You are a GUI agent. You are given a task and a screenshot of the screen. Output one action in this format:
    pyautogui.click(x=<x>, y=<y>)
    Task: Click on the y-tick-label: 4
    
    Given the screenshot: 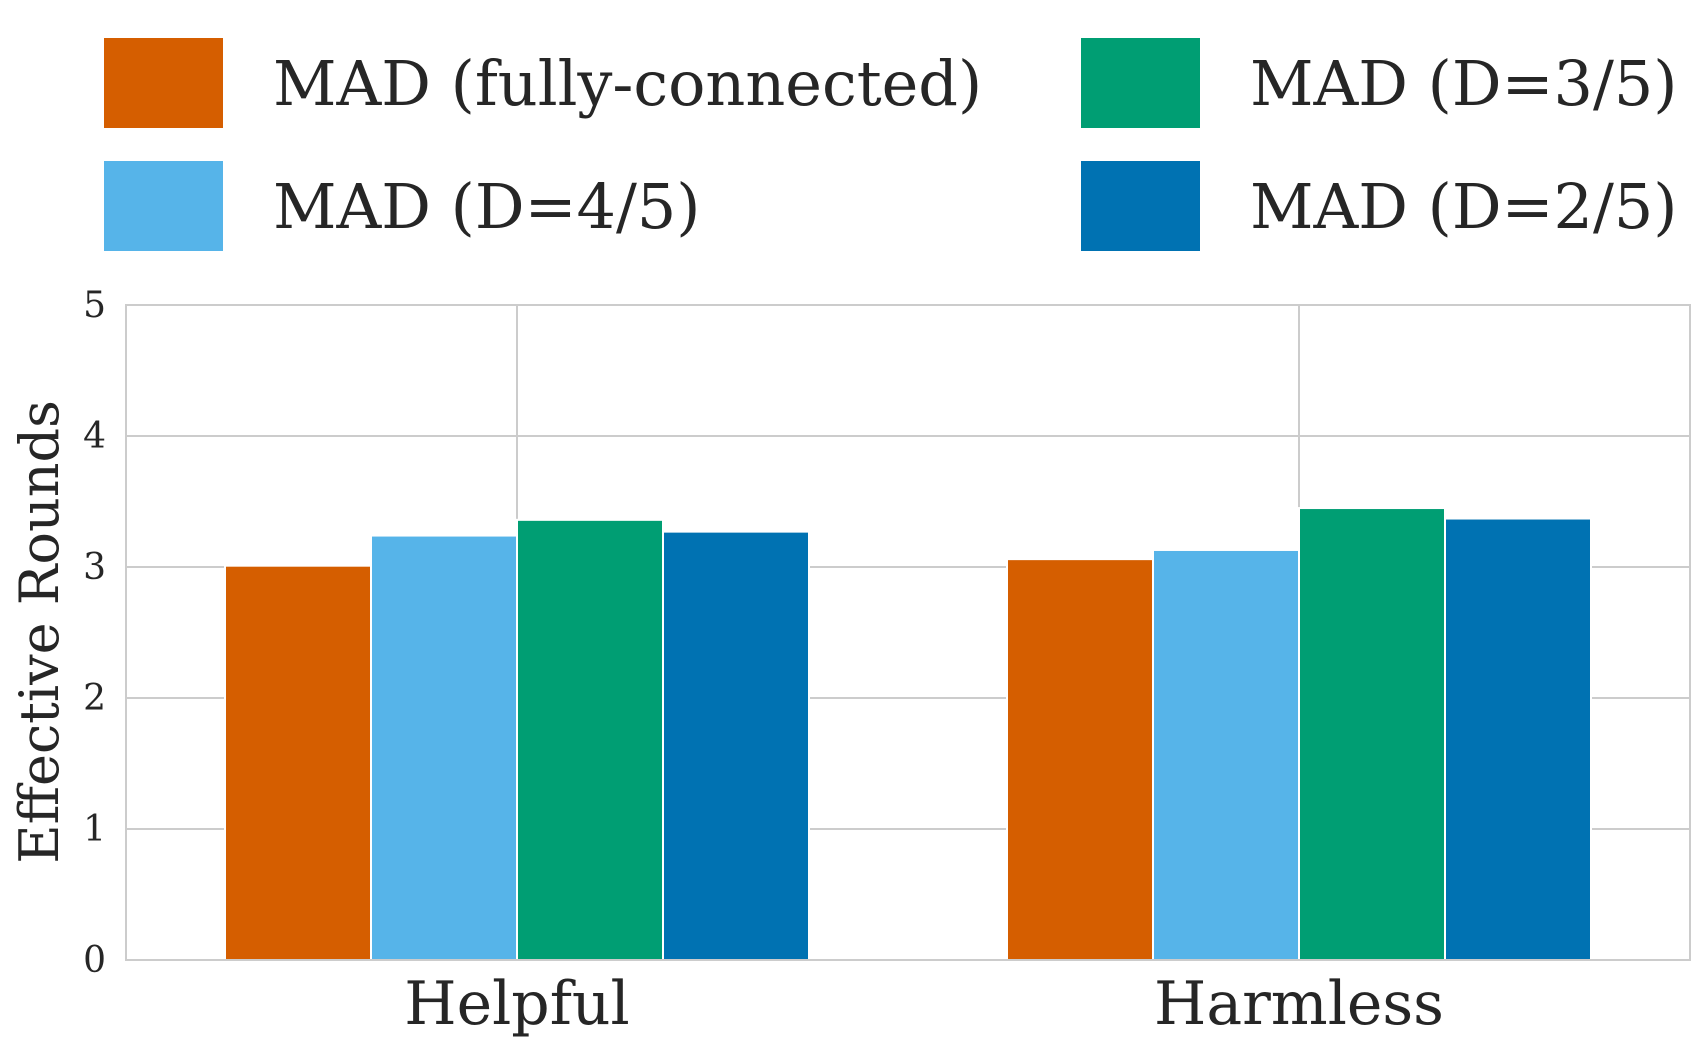 What is the action you would take?
    pyautogui.click(x=94, y=436)
    